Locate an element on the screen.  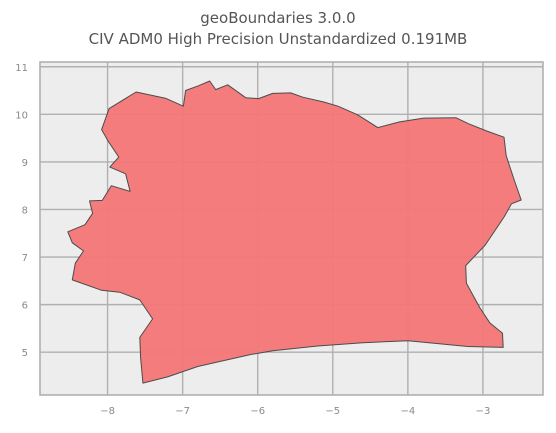
x-tick-label: −7 is located at coordinates (182, 411).